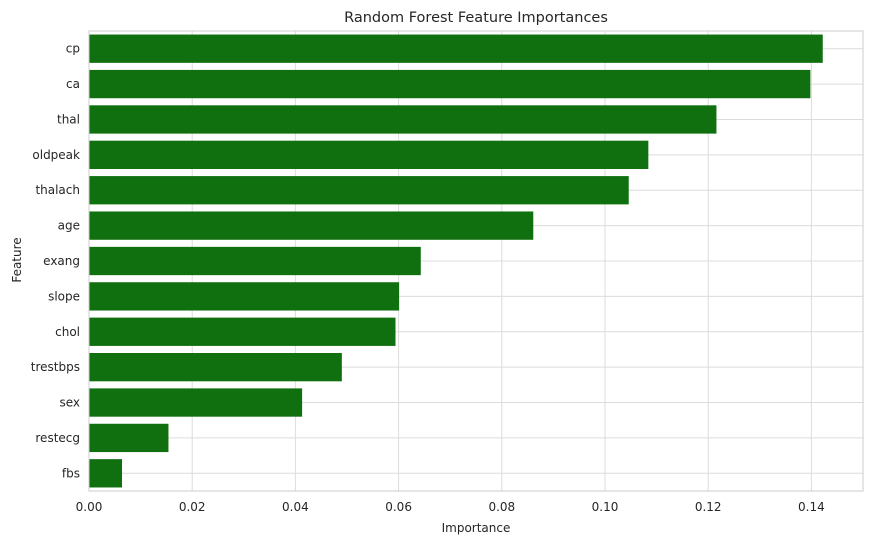 The width and height of the screenshot is (873, 545). Describe the element at coordinates (311, 225) in the screenshot. I see `bar-age` at that location.